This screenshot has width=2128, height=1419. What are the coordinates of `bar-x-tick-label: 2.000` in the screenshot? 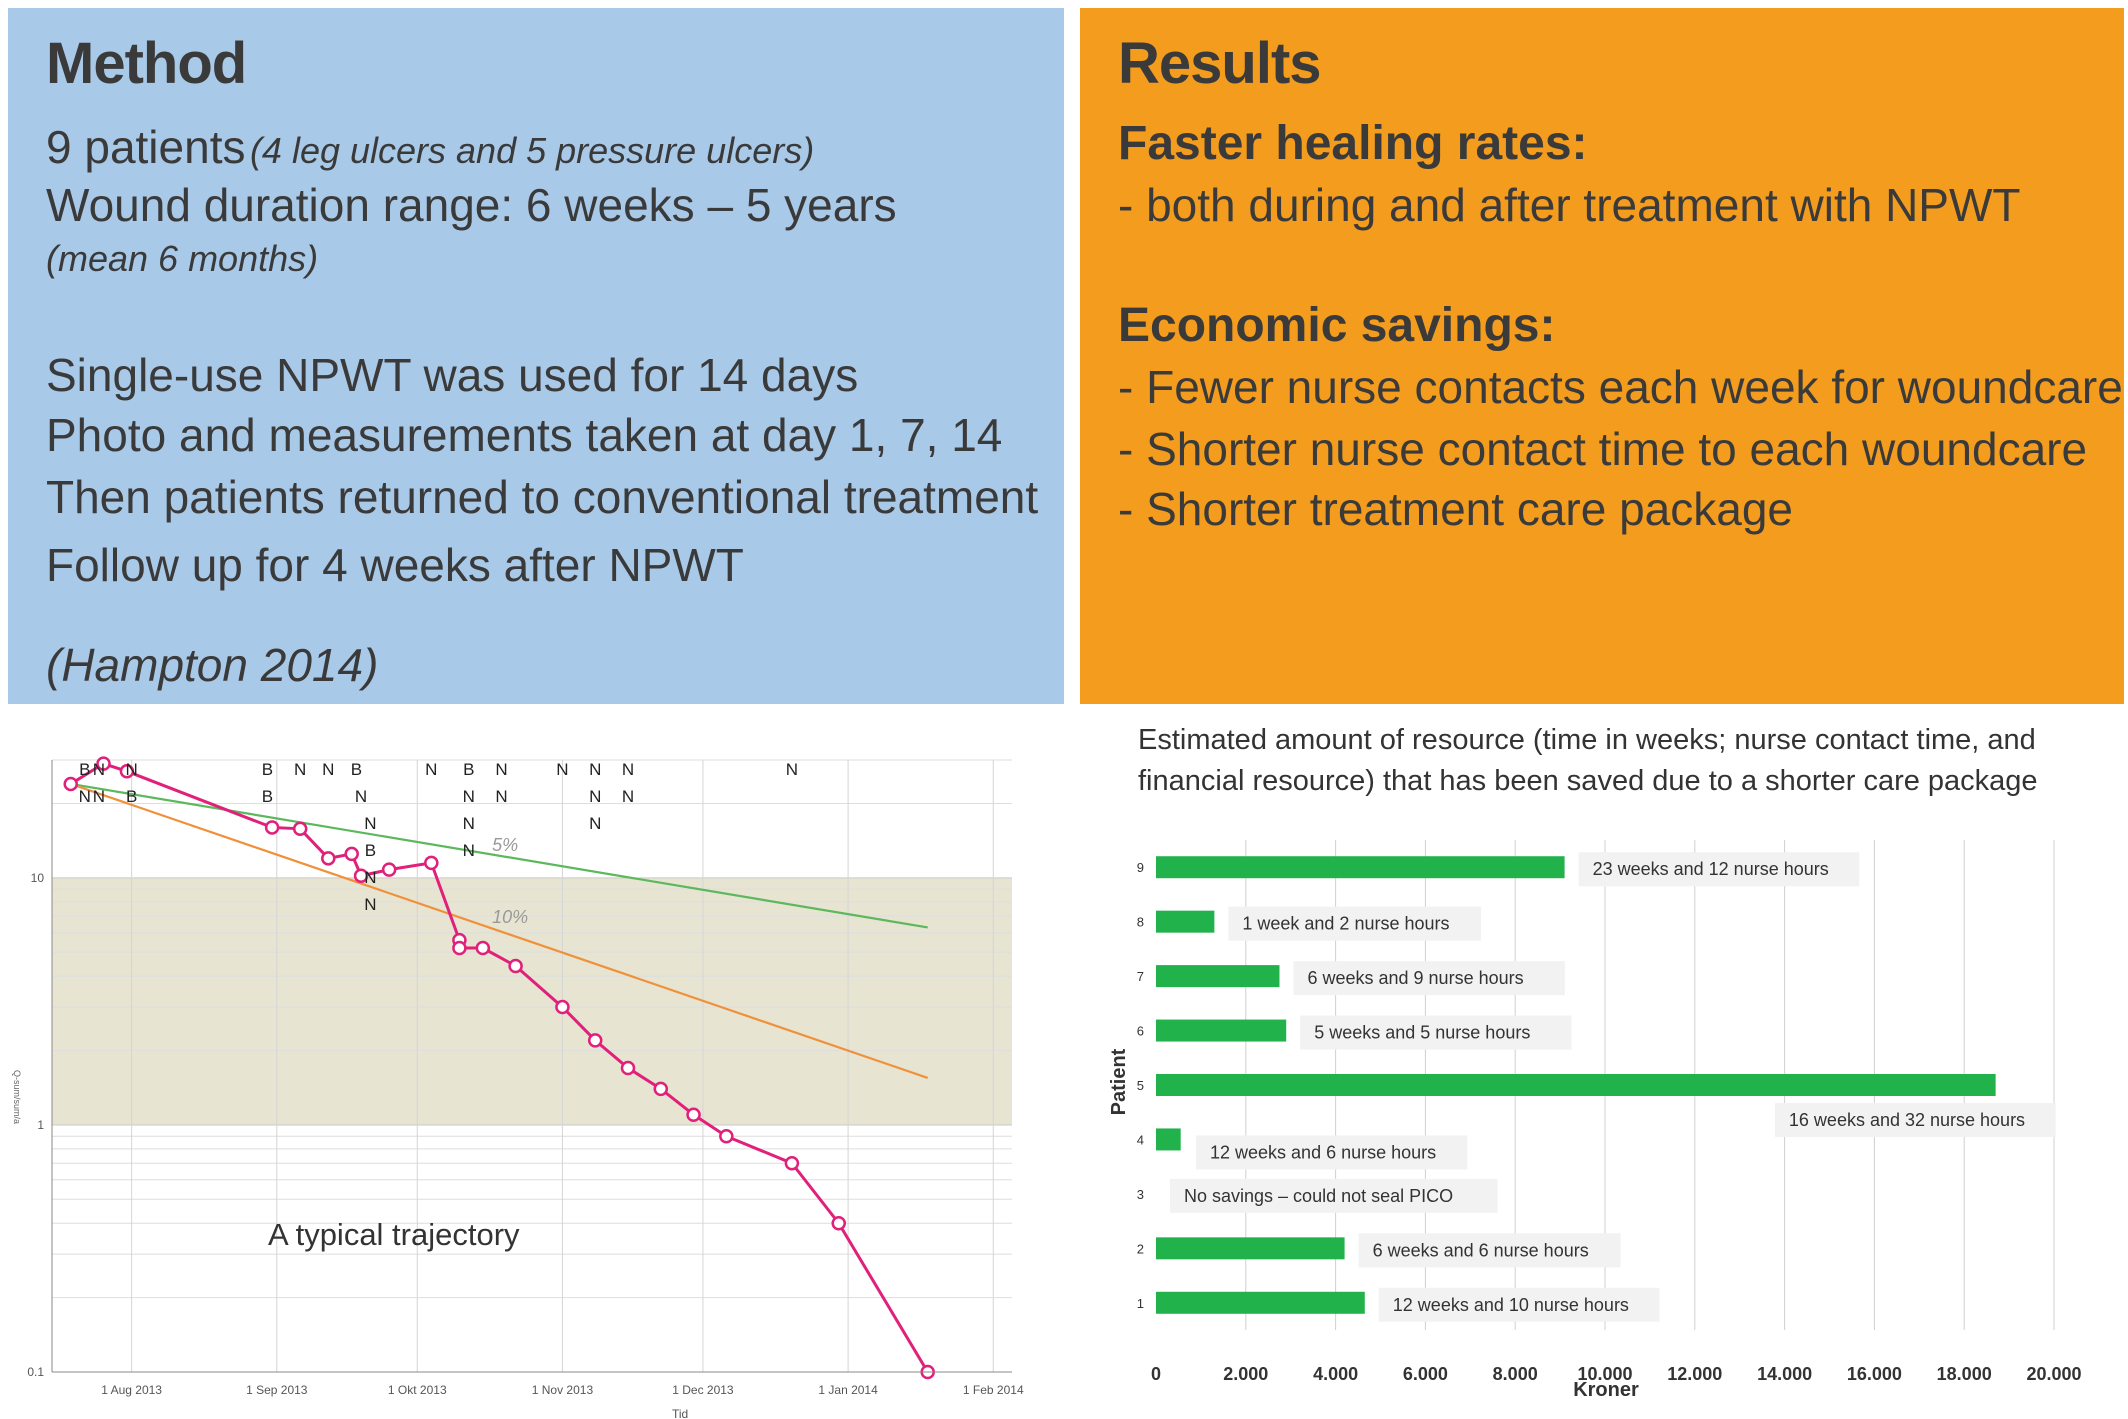 It's located at (1245, 1374).